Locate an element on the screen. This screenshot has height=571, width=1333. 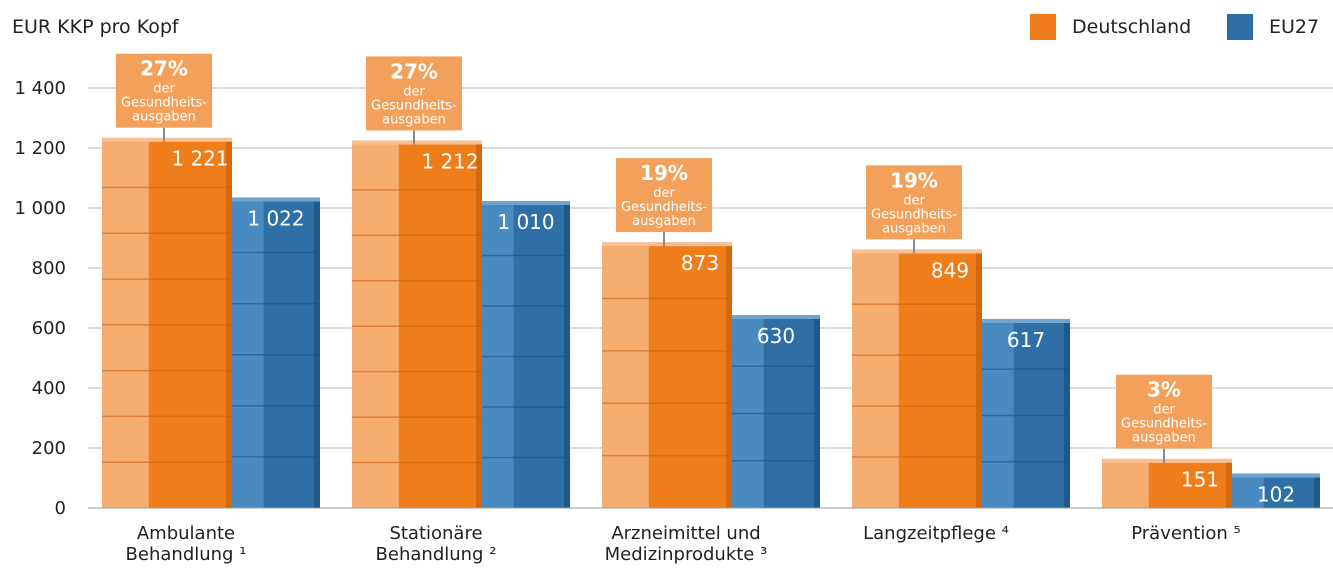
deutschland-value-label-0: 1 221 is located at coordinates (199, 159).